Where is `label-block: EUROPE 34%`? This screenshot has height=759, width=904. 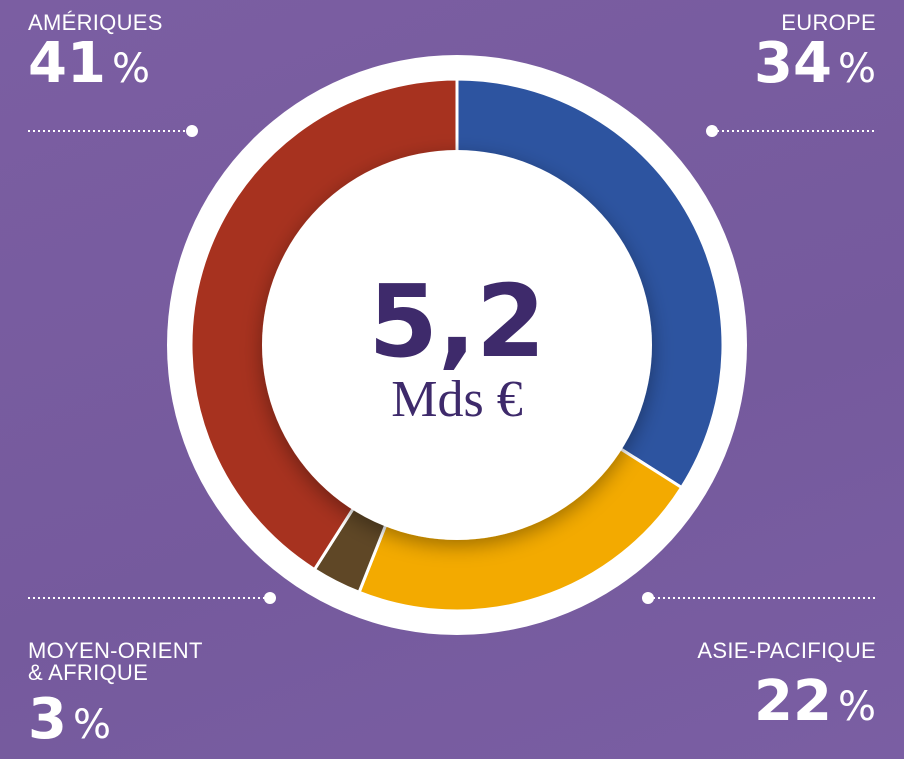 label-block: EUROPE 34% is located at coordinates (726, 55).